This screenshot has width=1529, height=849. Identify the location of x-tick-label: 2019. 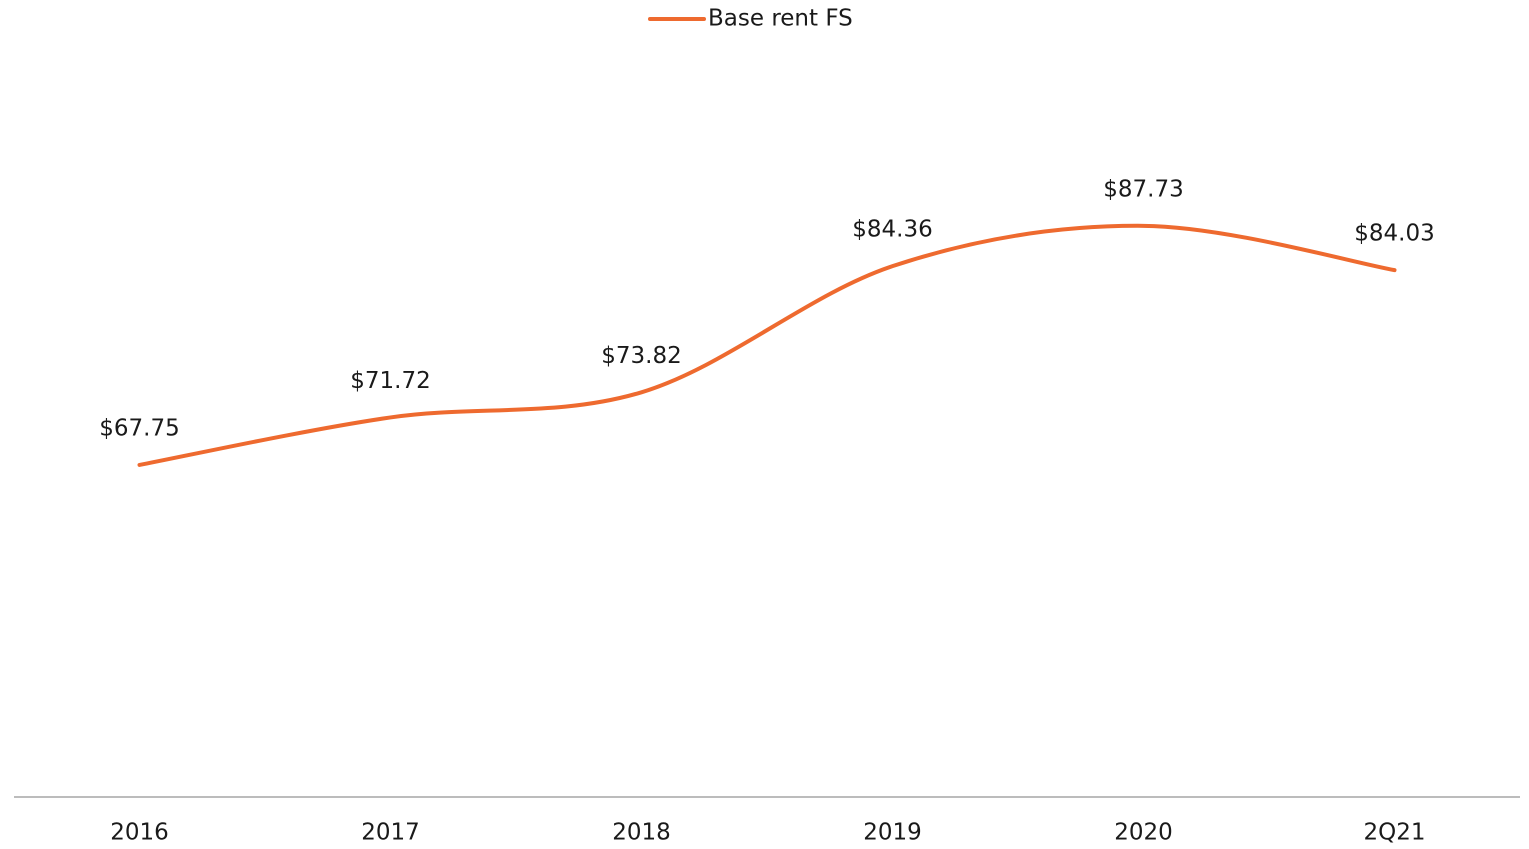
(892, 833).